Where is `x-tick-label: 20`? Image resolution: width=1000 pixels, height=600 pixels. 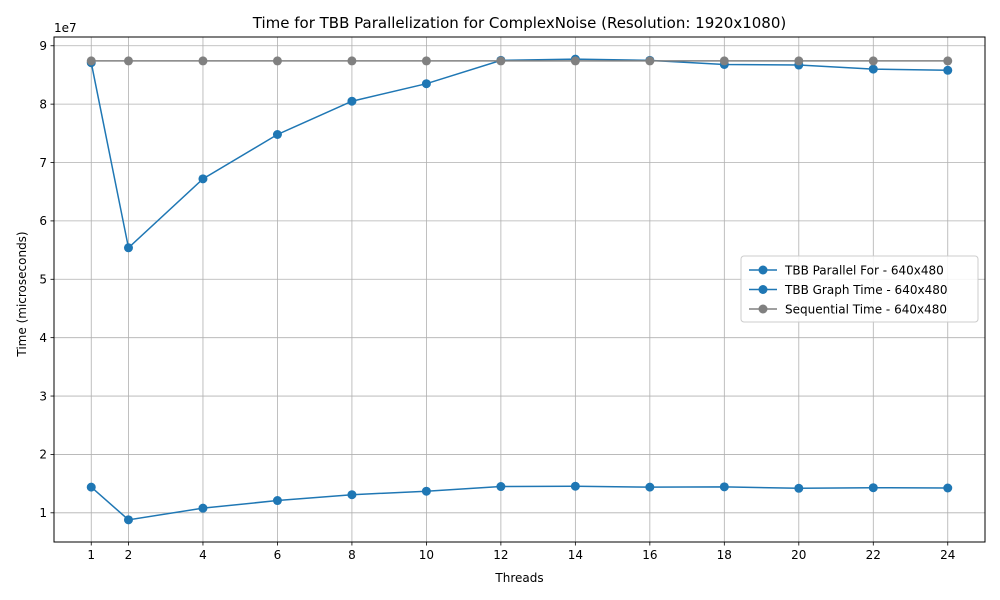 x-tick-label: 20 is located at coordinates (798, 555).